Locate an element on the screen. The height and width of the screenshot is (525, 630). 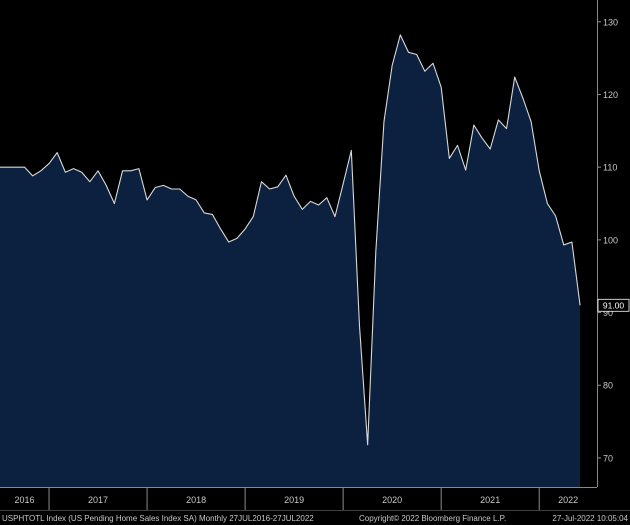
y-tick-label: 100 is located at coordinates (610, 240).